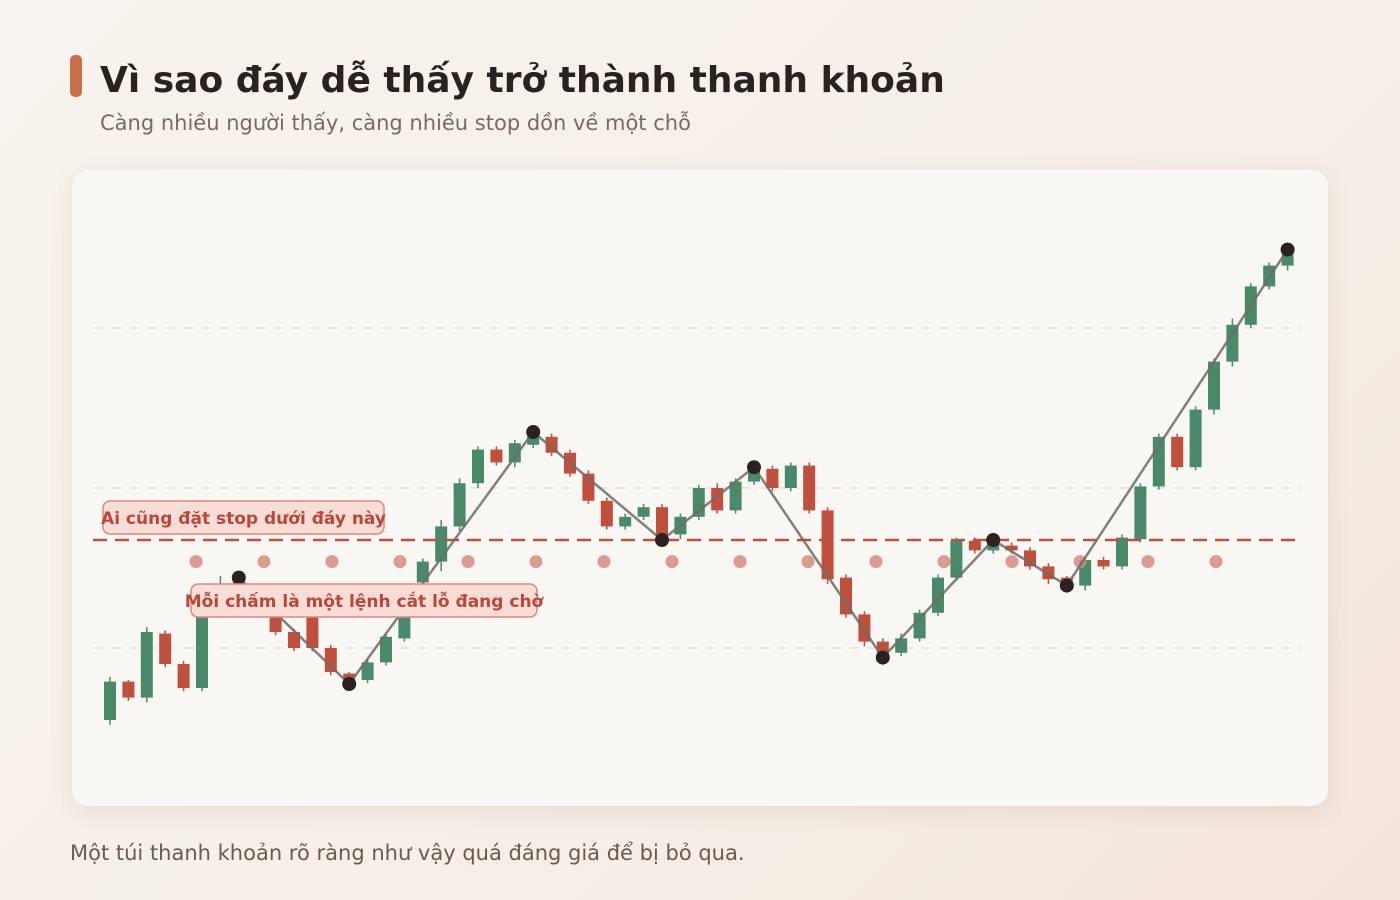 The image size is (1400, 900). I want to click on accent-bar, so click(76, 76).